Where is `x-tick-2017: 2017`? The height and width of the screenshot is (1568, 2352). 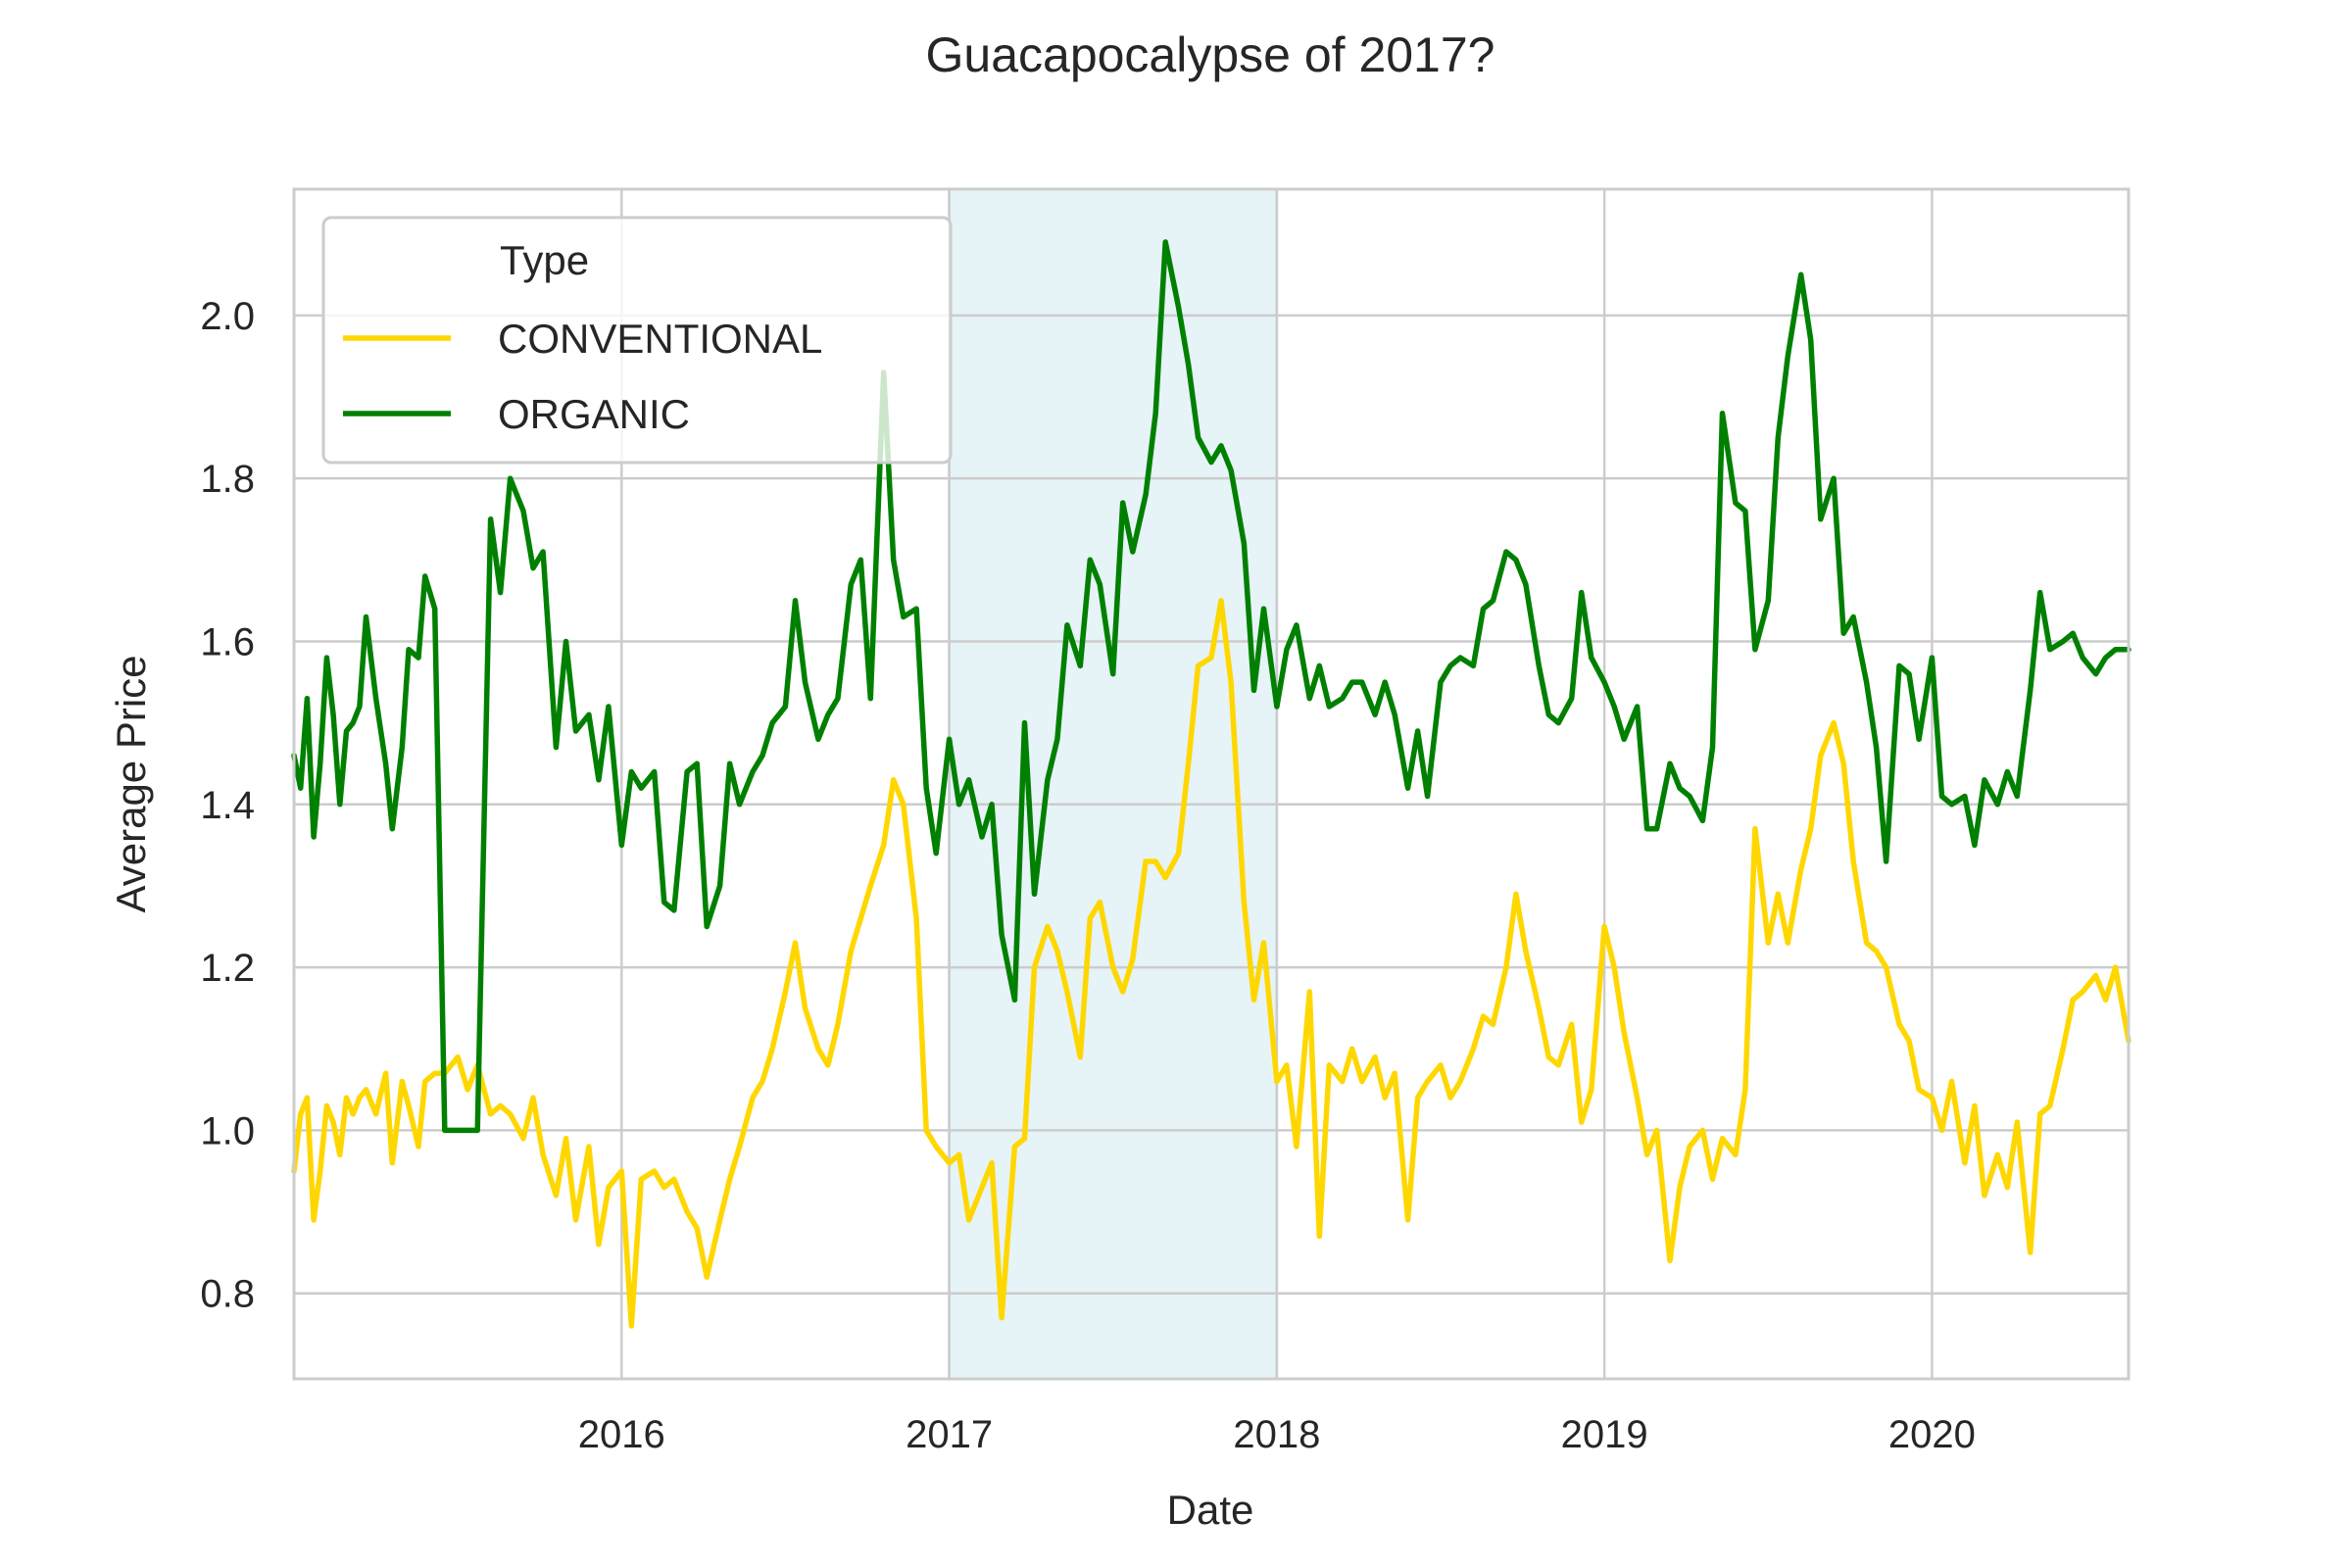
x-tick-2017: 2017 is located at coordinates (949, 1434).